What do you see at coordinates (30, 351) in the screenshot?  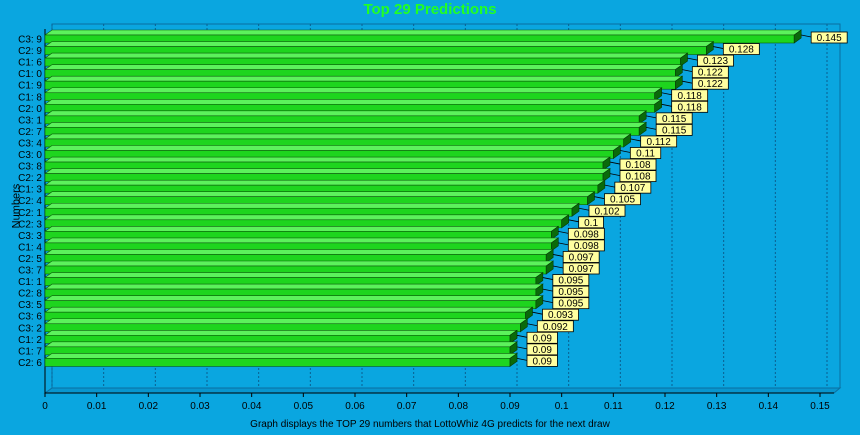 I see `y-tick-label: C1: 7` at bounding box center [30, 351].